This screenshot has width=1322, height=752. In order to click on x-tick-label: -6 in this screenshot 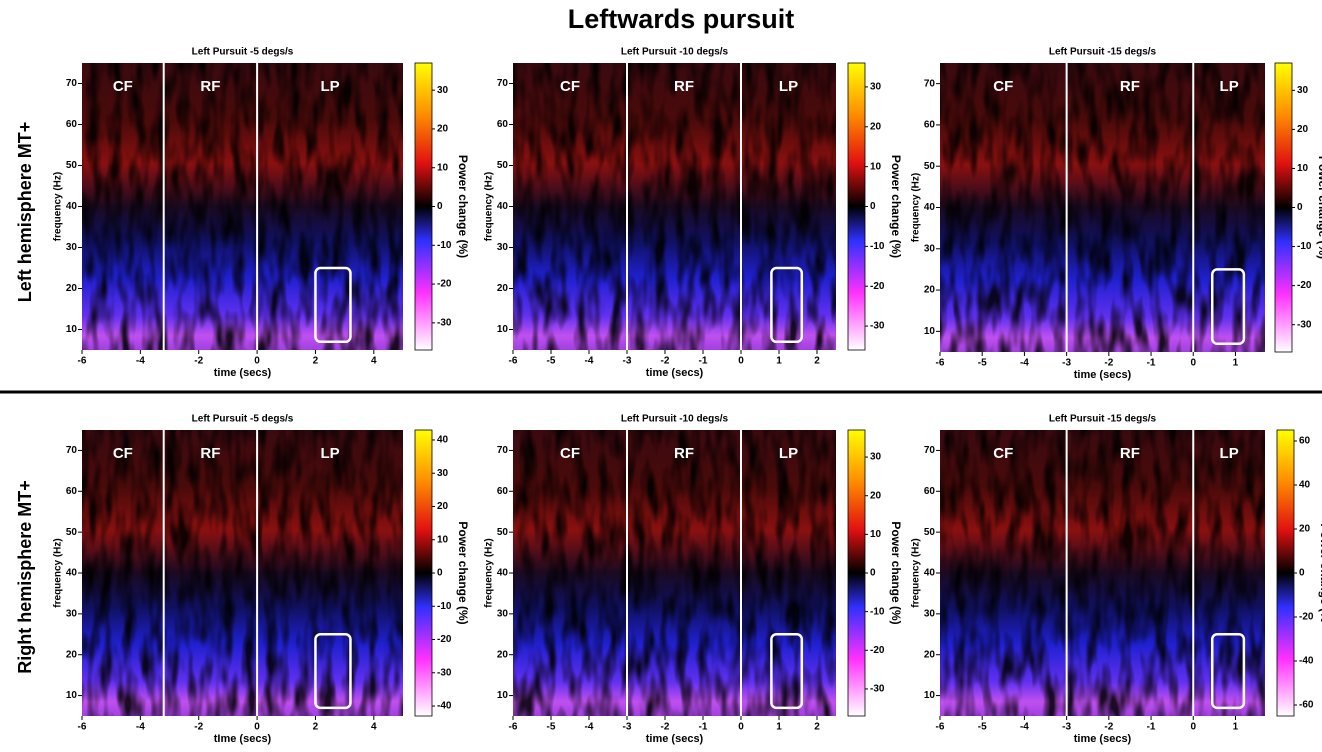, I will do `click(940, 363)`.